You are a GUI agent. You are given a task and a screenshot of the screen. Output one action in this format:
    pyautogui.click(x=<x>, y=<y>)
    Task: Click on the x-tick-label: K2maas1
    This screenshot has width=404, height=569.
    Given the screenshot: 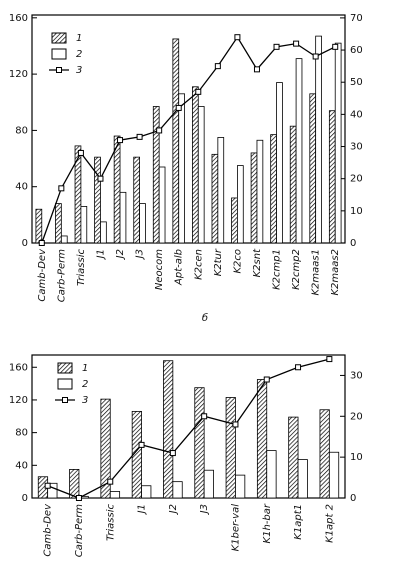 What is the action you would take?
    pyautogui.click(x=316, y=272)
    